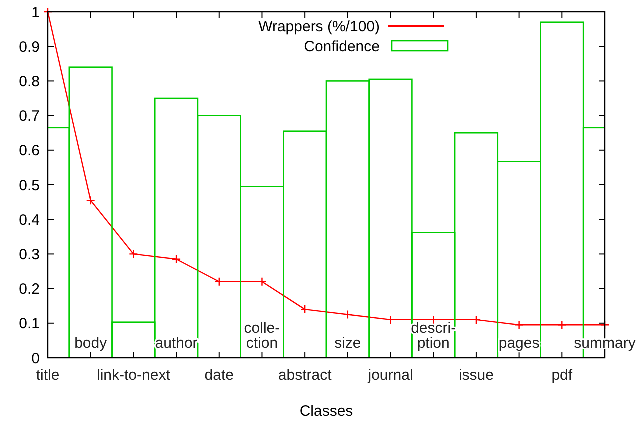 The height and width of the screenshot is (424, 639). Describe the element at coordinates (29, 220) in the screenshot. I see `y-tick-label: 0.4` at that location.